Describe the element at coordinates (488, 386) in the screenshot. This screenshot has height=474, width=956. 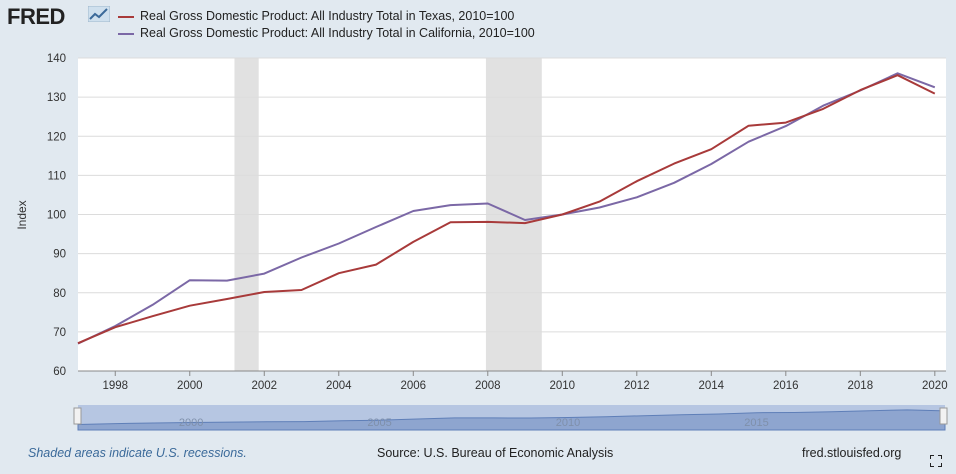
I see `x-tick-label: 2008` at that location.